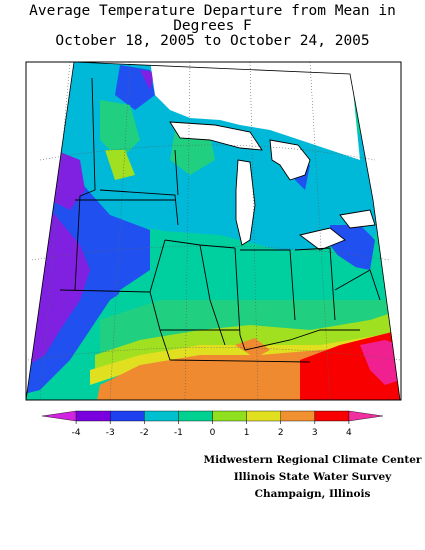 Image resolution: width=425 pixels, height=550 pixels. What do you see at coordinates (247, 433) in the screenshot?
I see `legend-tick-label: 1` at bounding box center [247, 433].